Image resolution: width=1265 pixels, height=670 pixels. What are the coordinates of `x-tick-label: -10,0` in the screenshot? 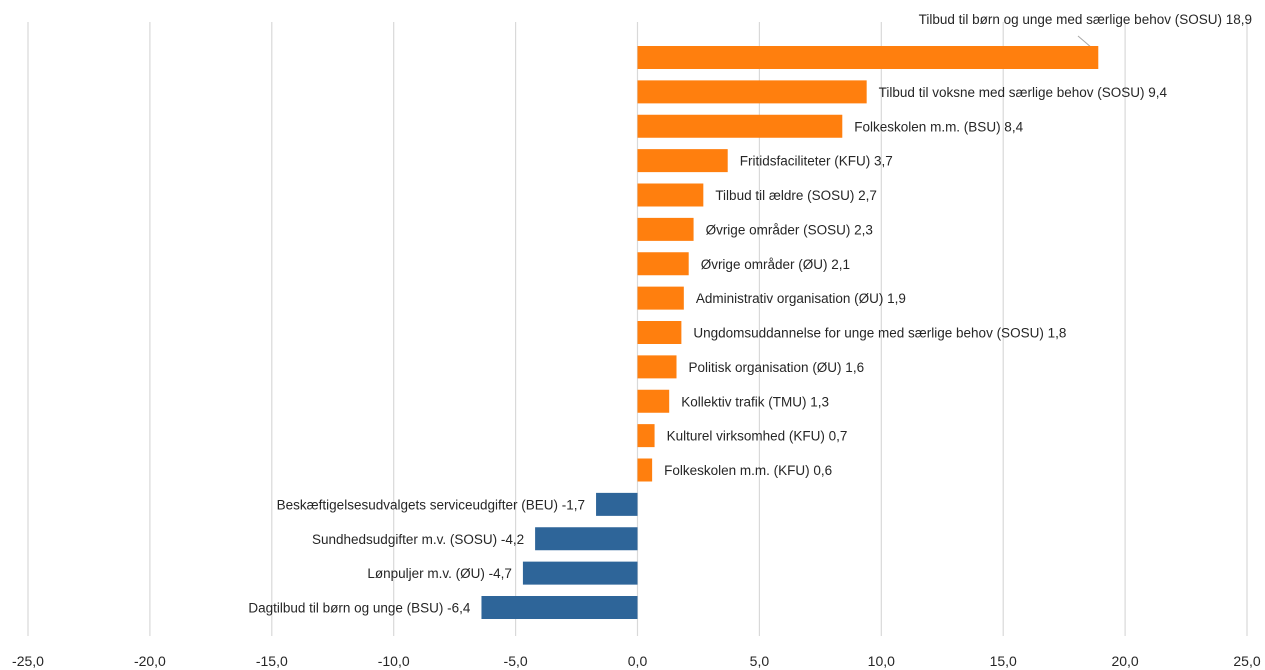 It's located at (394, 661).